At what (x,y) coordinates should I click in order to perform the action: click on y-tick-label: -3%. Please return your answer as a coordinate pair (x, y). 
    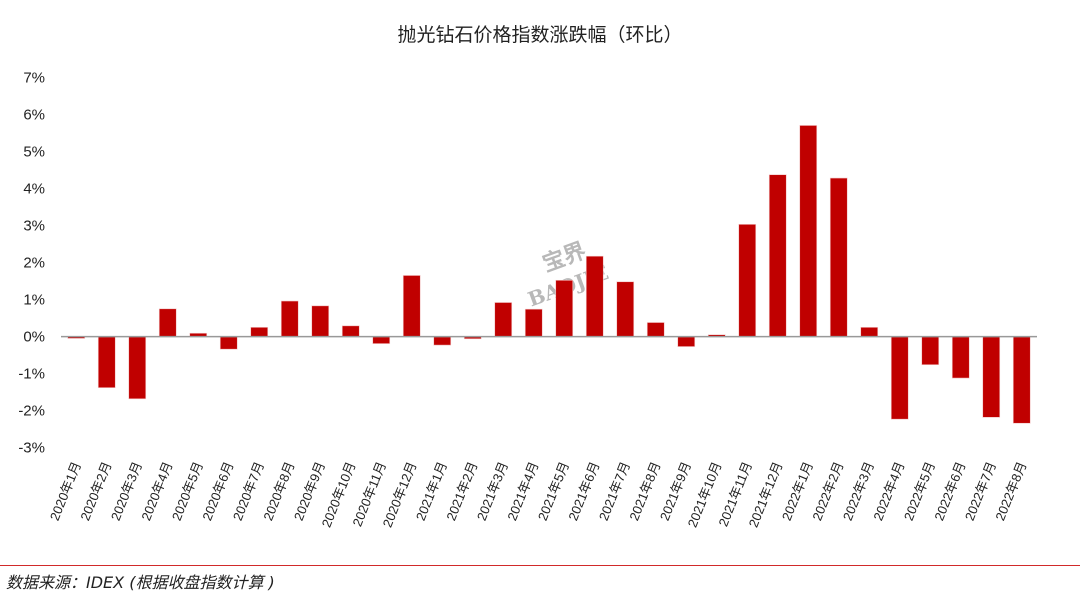
    Looking at the image, I should click on (31, 448).